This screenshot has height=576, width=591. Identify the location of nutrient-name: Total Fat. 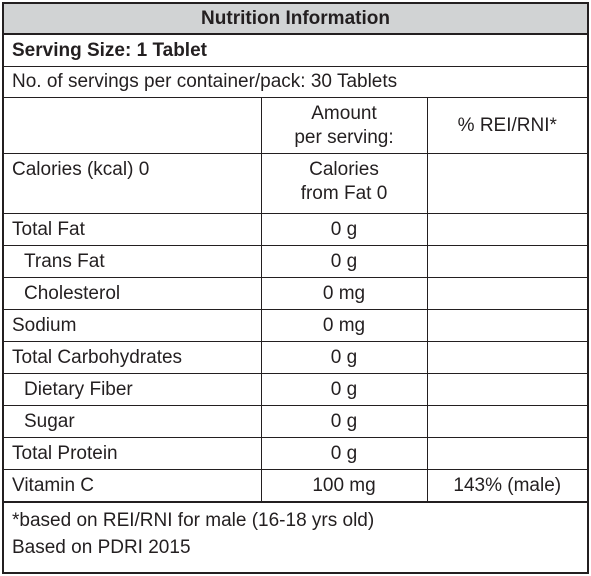
(133, 229).